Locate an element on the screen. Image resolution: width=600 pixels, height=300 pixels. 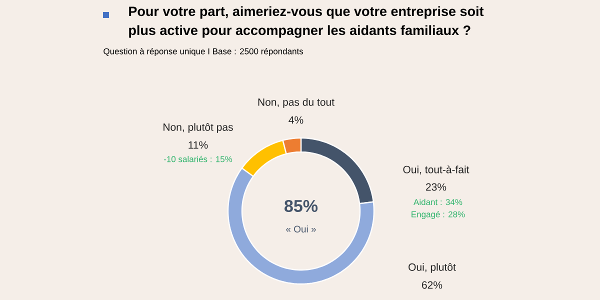
text: -10 salariés : 15% is located at coordinates (198, 159).